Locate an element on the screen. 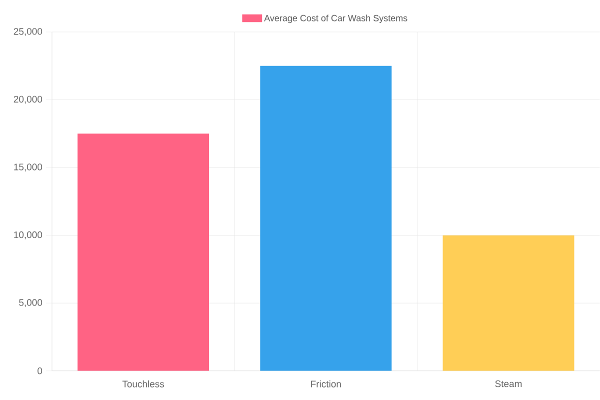 This screenshot has height=400, width=600. y-tick-label: 5,000 is located at coordinates (30, 303).